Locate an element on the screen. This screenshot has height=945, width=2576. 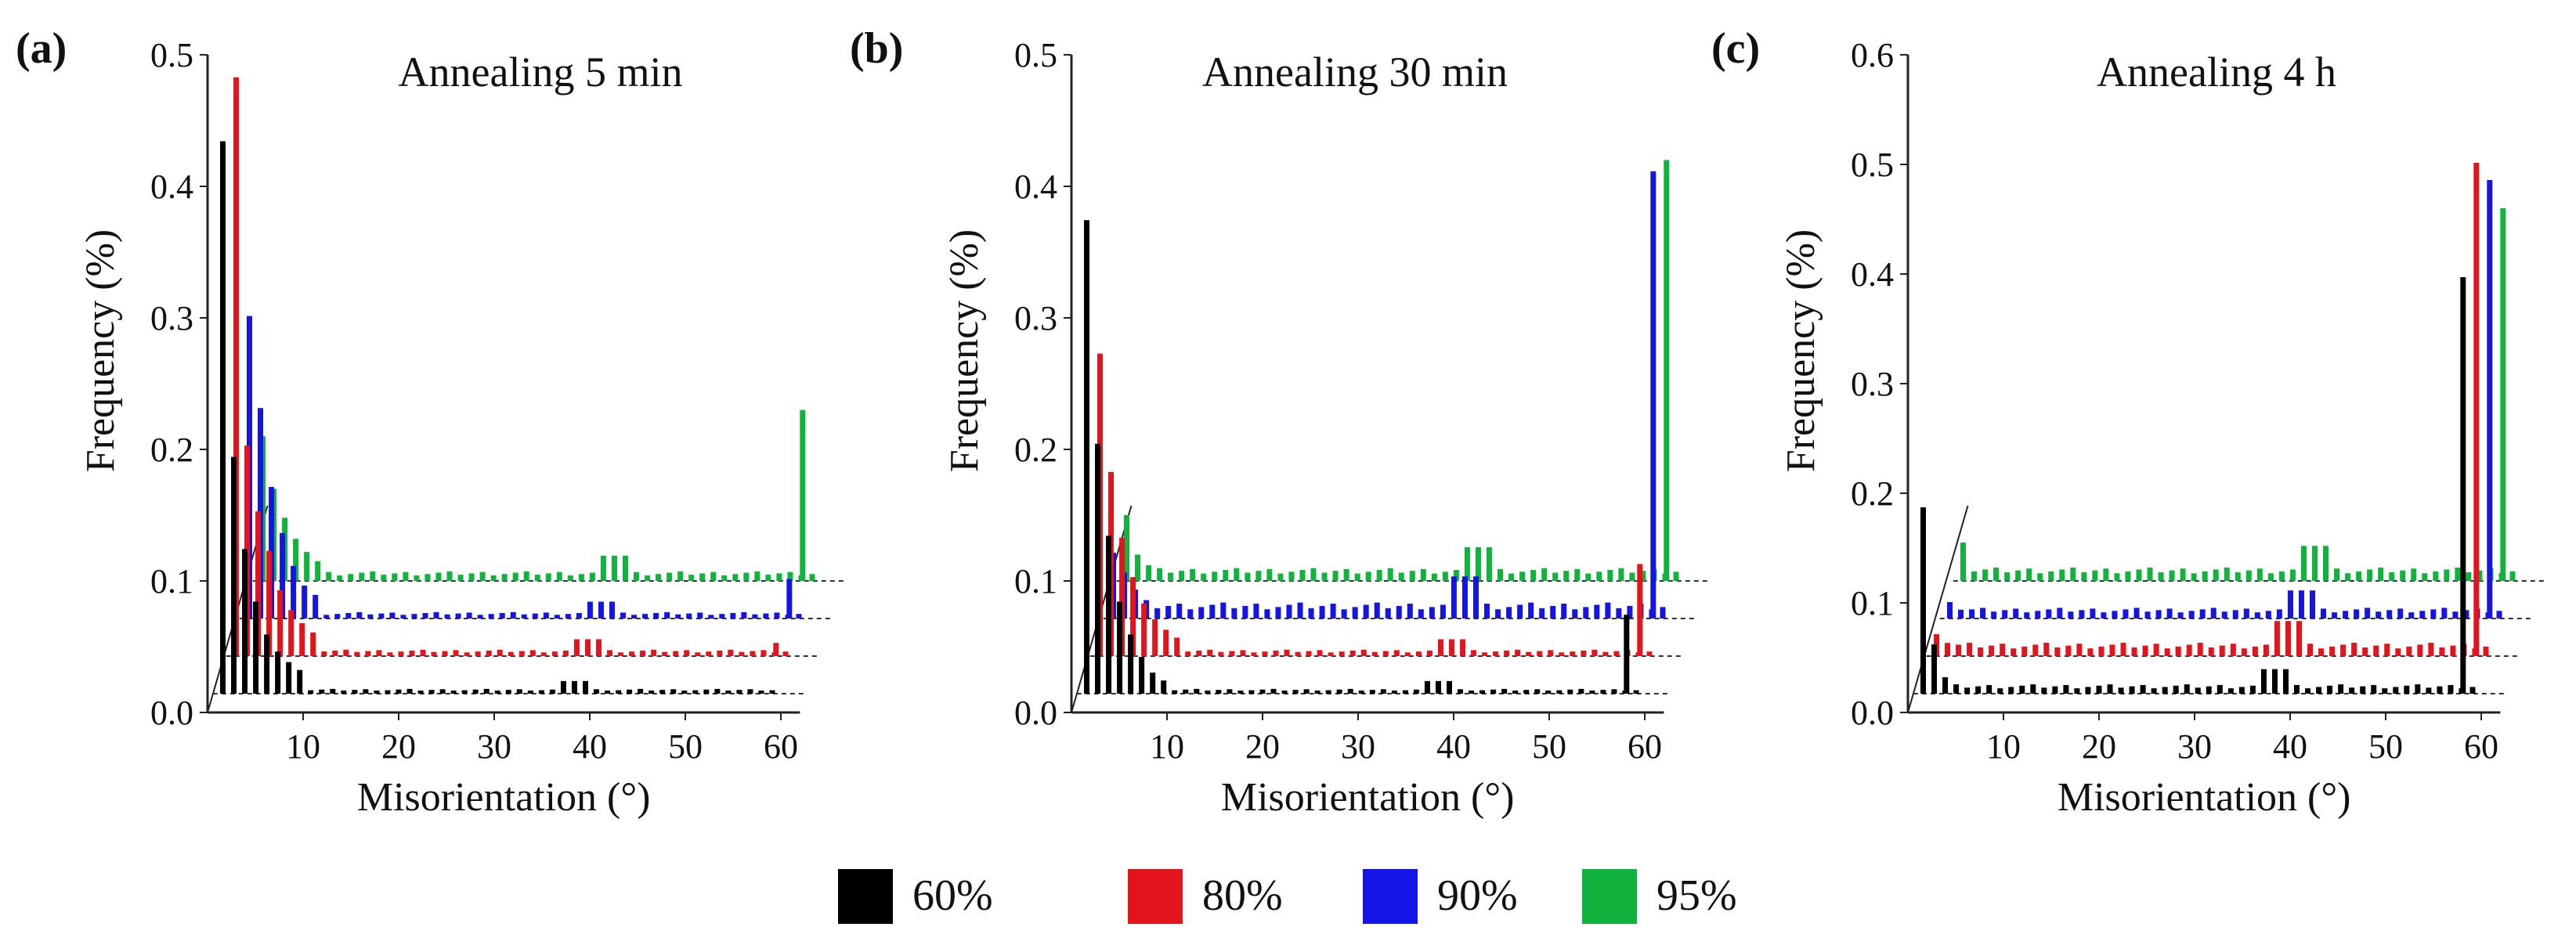
legend-swatch is located at coordinates (1390, 897).